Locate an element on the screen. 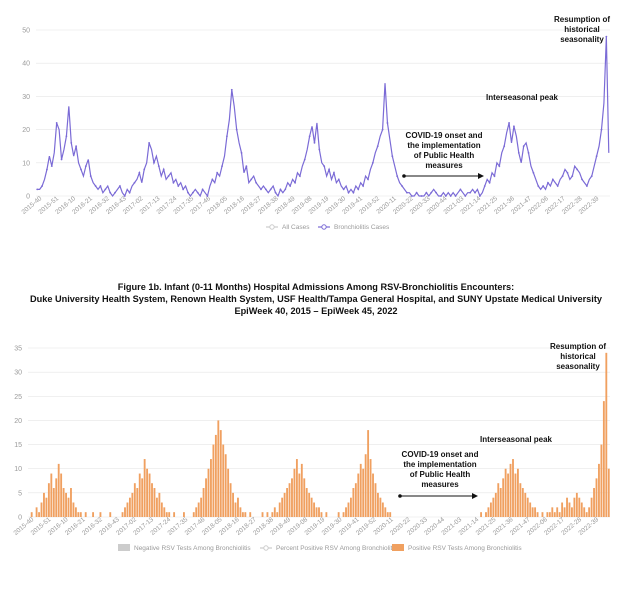 Image resolution: width=633 pixels, height=595 pixels. legend-item: Bronchiolitis Cases is located at coordinates (354, 227).